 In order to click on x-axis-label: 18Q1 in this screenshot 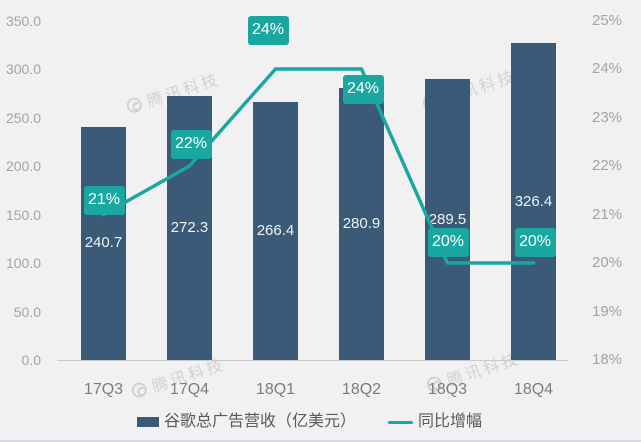, I will do `click(275, 389)`.